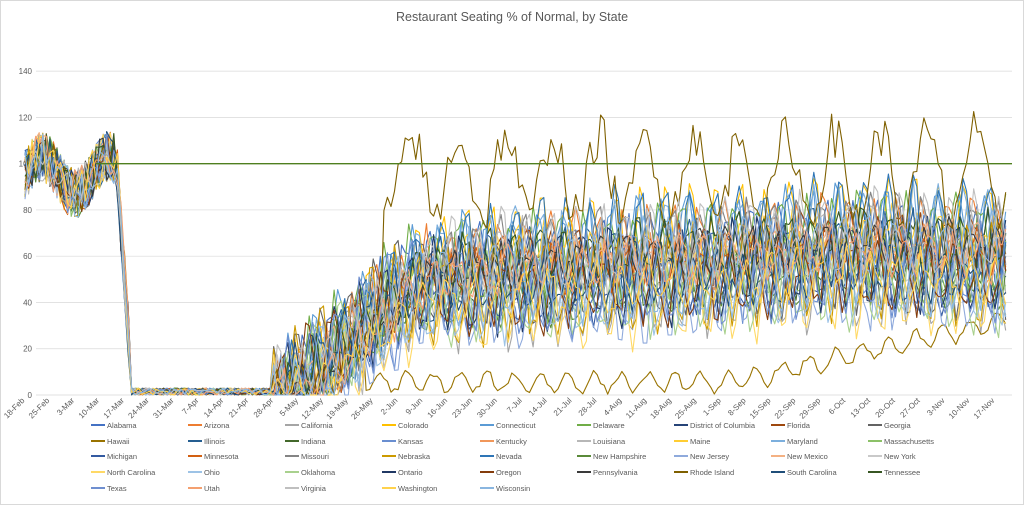 This screenshot has width=1024, height=505. I want to click on legend-entry: Virginia, so click(306, 488).